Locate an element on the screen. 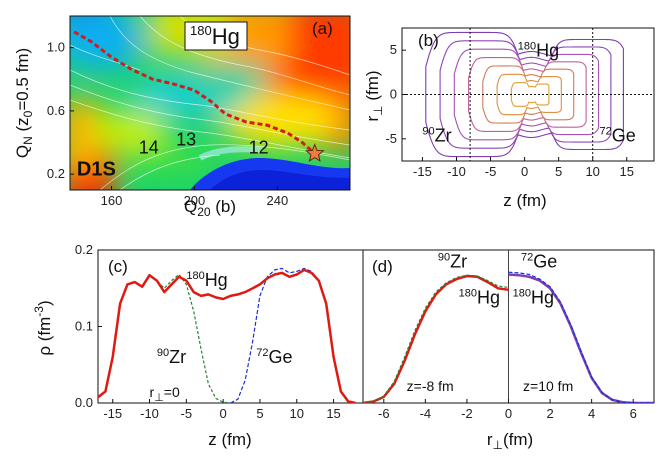  y-tick-label: 5 is located at coordinates (393, 49).